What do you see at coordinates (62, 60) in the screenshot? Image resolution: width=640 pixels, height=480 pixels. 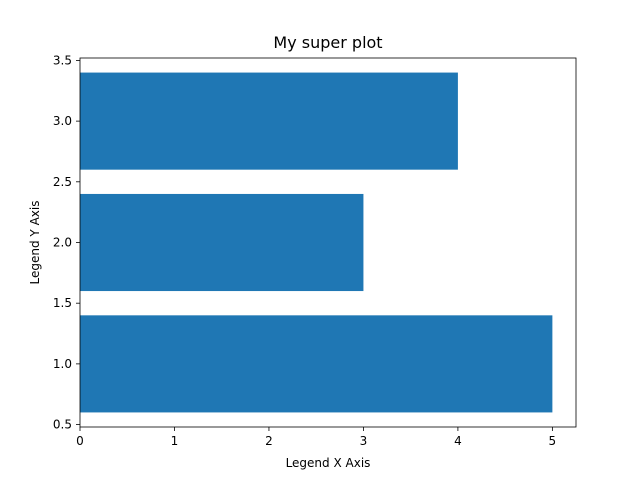 I see `y-tick-label: 3.5` at bounding box center [62, 60].